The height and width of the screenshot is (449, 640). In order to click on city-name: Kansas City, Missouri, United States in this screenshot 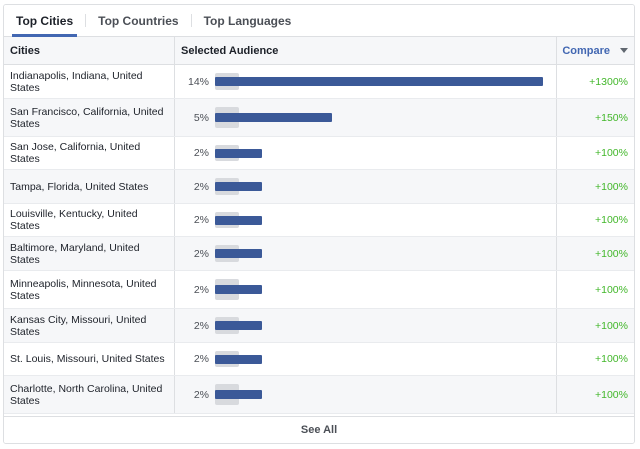, I will do `click(89, 325)`.